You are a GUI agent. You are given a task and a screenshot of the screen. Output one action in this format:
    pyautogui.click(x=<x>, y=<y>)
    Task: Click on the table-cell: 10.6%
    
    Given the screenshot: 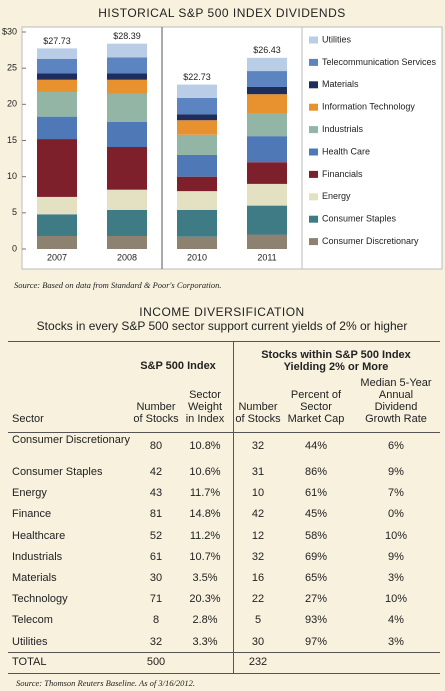 What is the action you would take?
    pyautogui.click(x=205, y=472)
    